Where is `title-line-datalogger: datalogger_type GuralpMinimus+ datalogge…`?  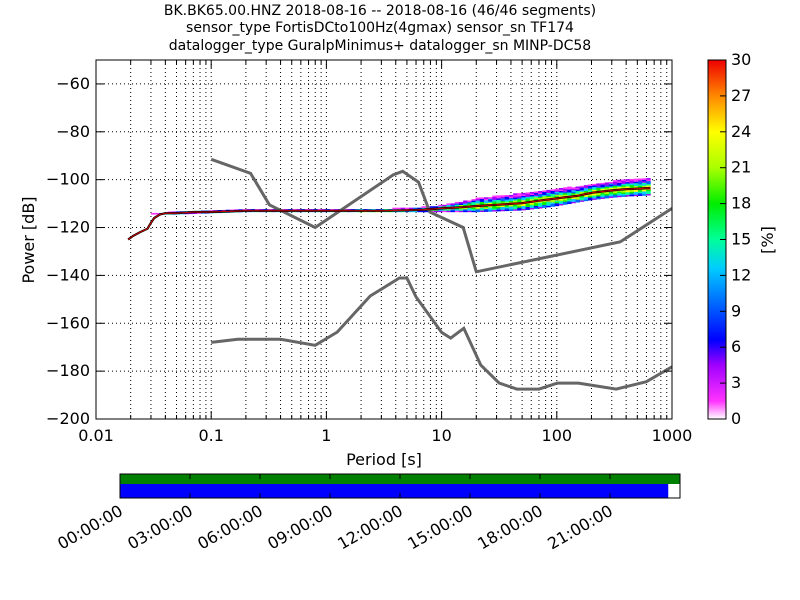
title-line-datalogger: datalogger_type GuralpMinimus+ datalogge… is located at coordinates (380, 46).